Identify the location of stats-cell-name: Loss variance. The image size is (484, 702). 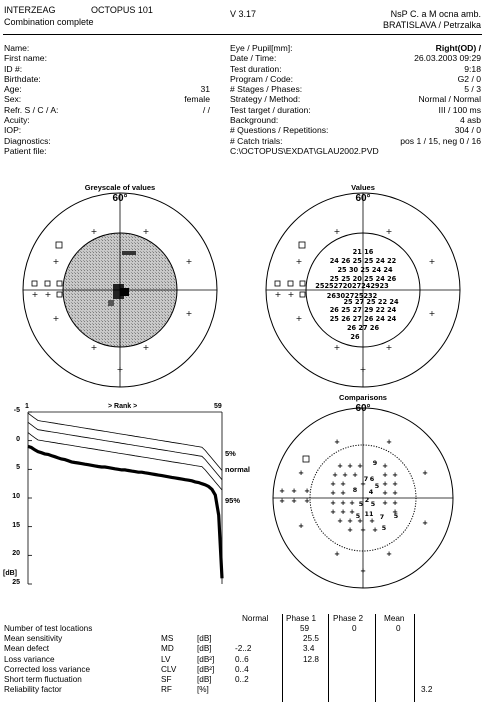
(29, 659).